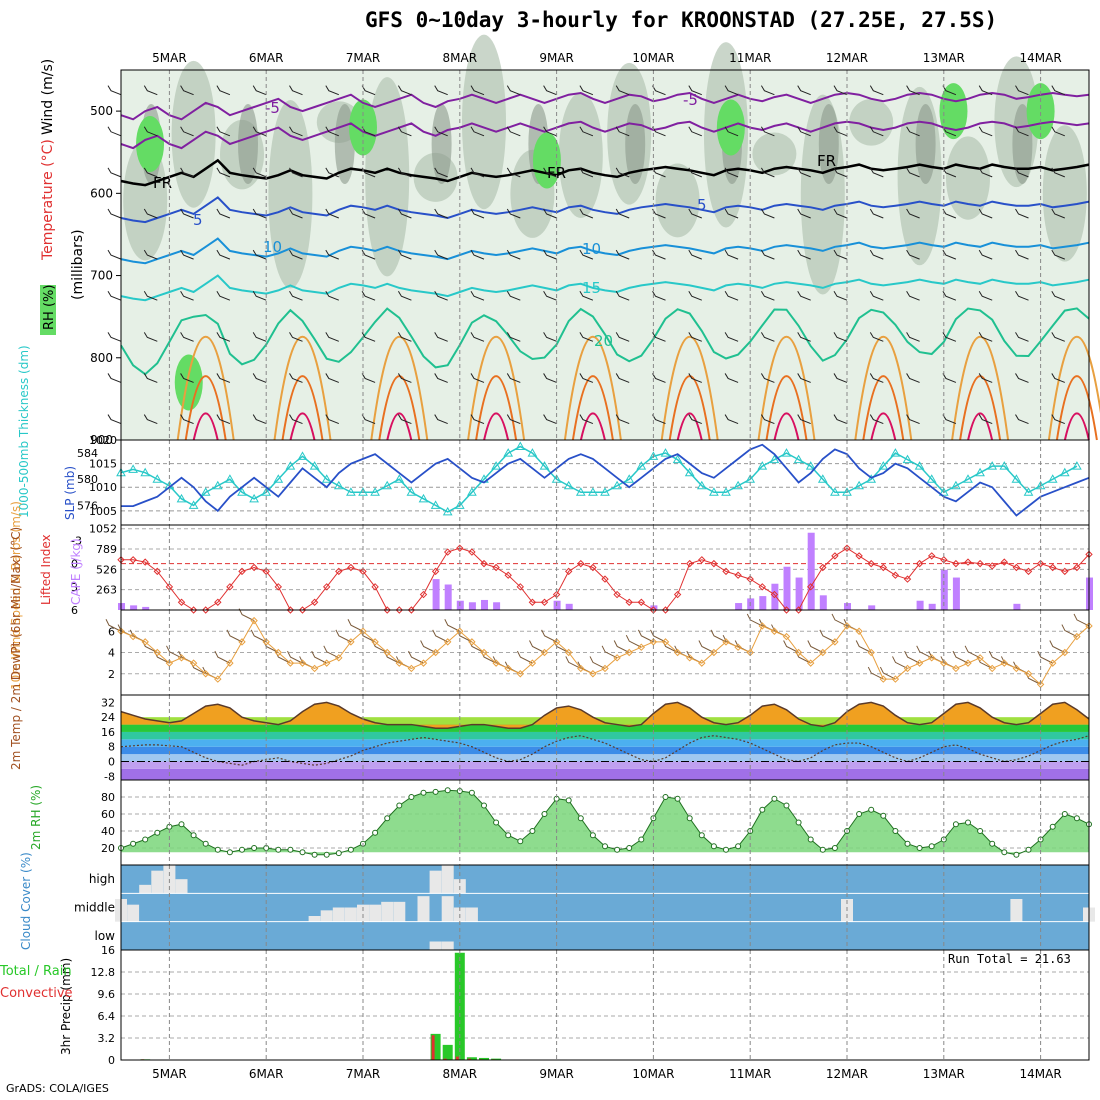 Image resolution: width=1100 pixels, height=1100 pixels. I want to click on wind-tick-label: 2, so click(111, 674).